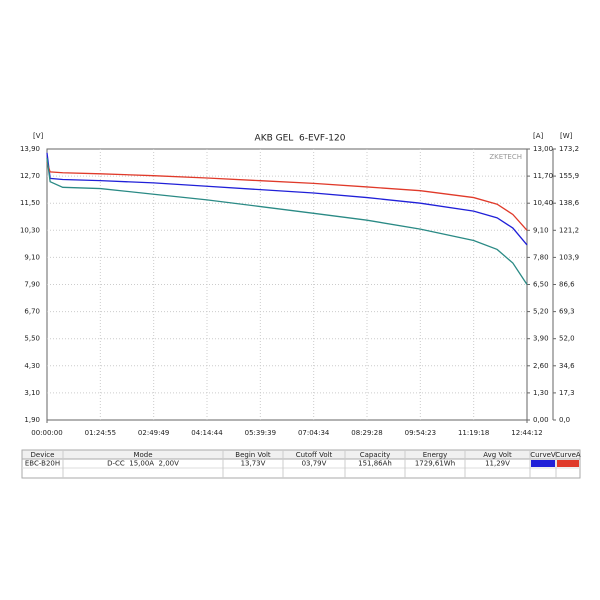  I want to click on y2-tick-label: 6,50, so click(541, 285).